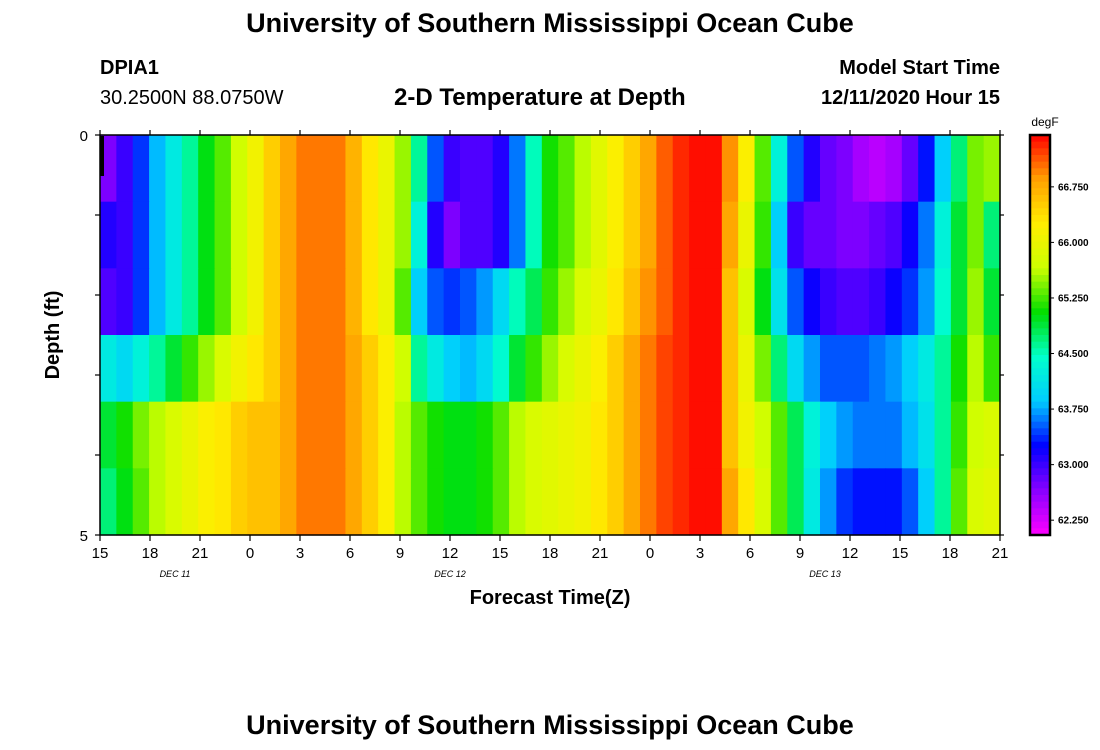 The image size is (1100, 750). What do you see at coordinates (800, 553) in the screenshot?
I see `x-tick-label: 9` at bounding box center [800, 553].